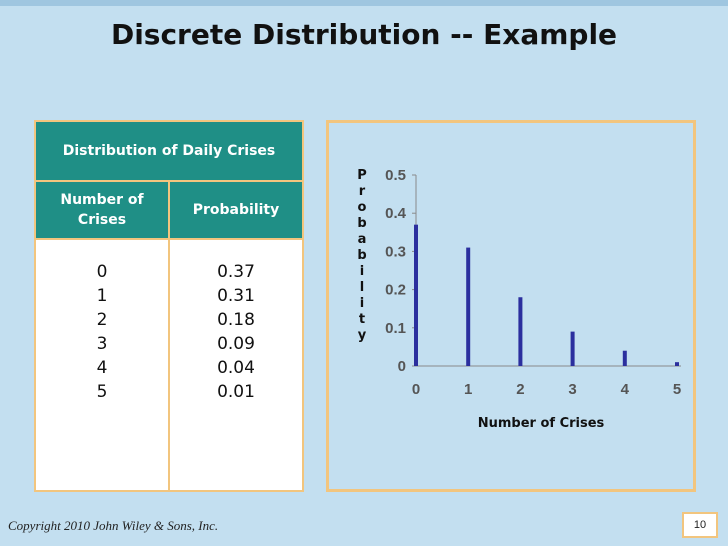 The image size is (728, 546). Describe the element at coordinates (520, 389) in the screenshot. I see `x-tick-label: 2` at that location.